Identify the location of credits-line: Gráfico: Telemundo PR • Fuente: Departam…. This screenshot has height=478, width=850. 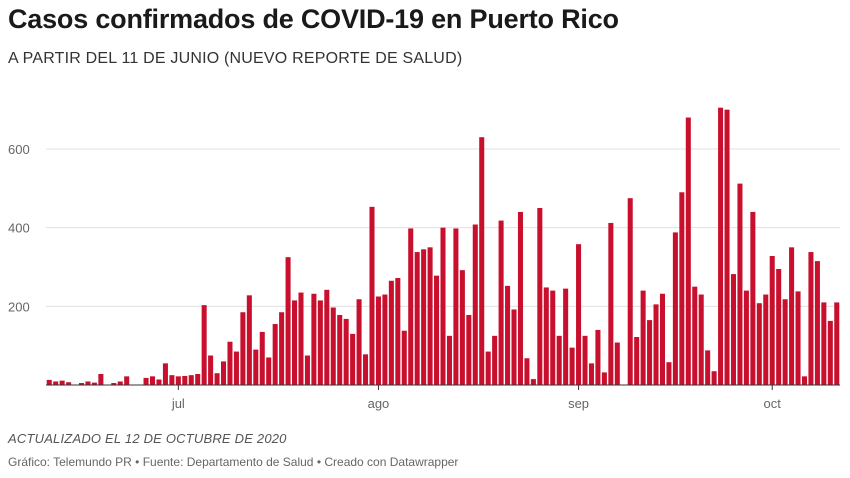
(233, 462).